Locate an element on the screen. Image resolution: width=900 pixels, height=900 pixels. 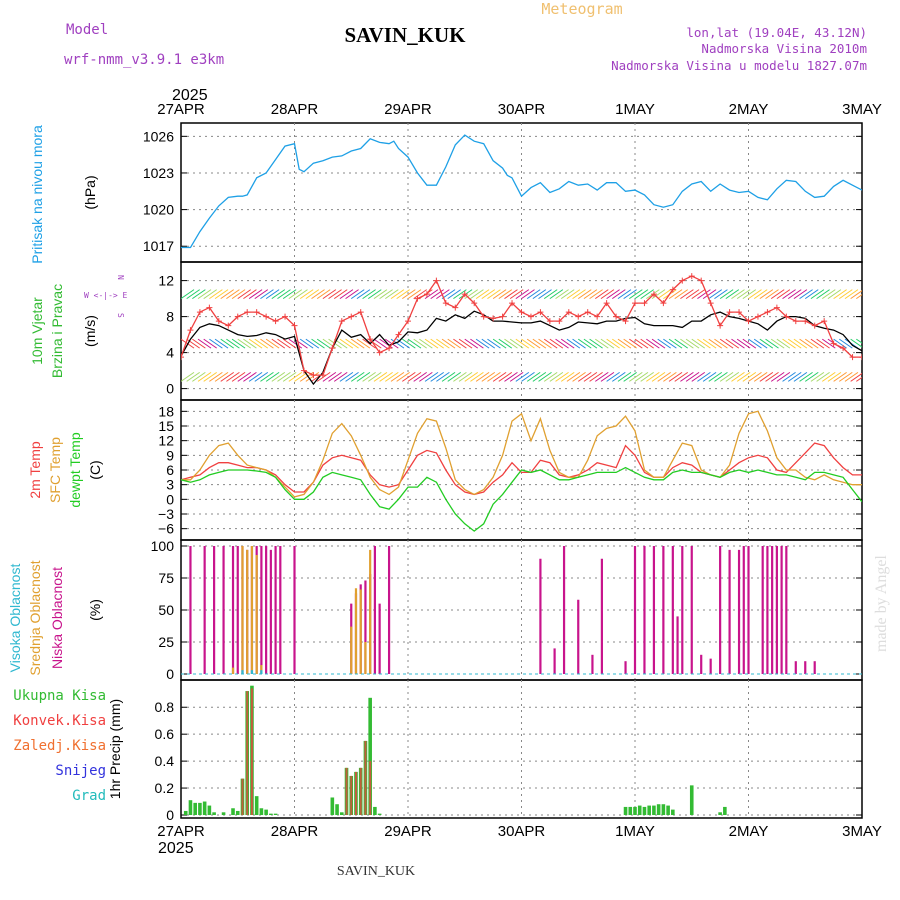
x-tick-label-top: 27APR is located at coordinates (181, 109).